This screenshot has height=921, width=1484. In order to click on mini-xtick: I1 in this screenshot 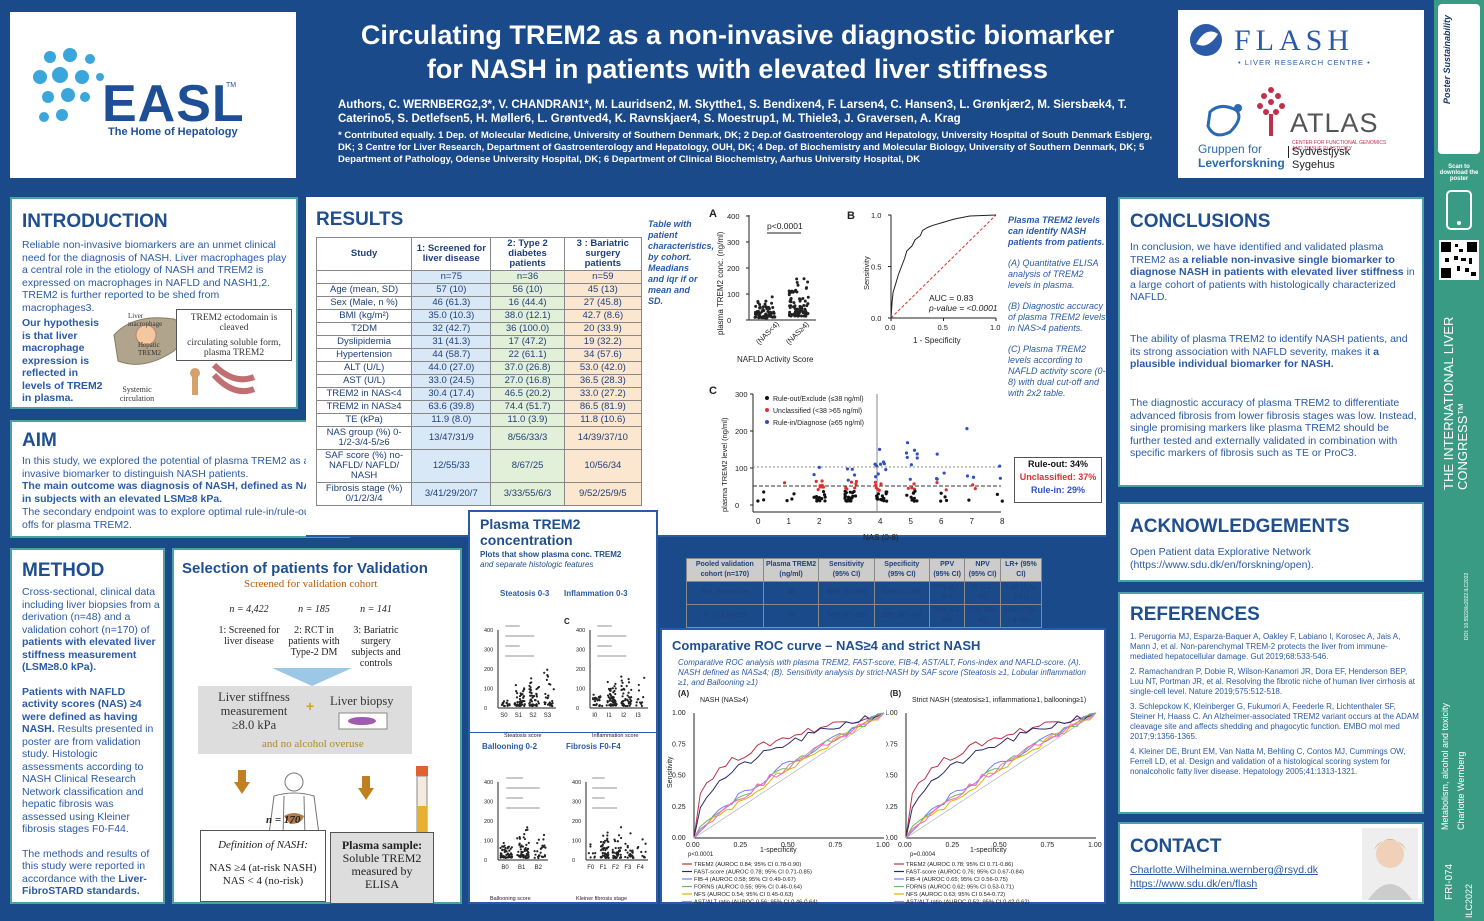, I will do `click(610, 716)`.